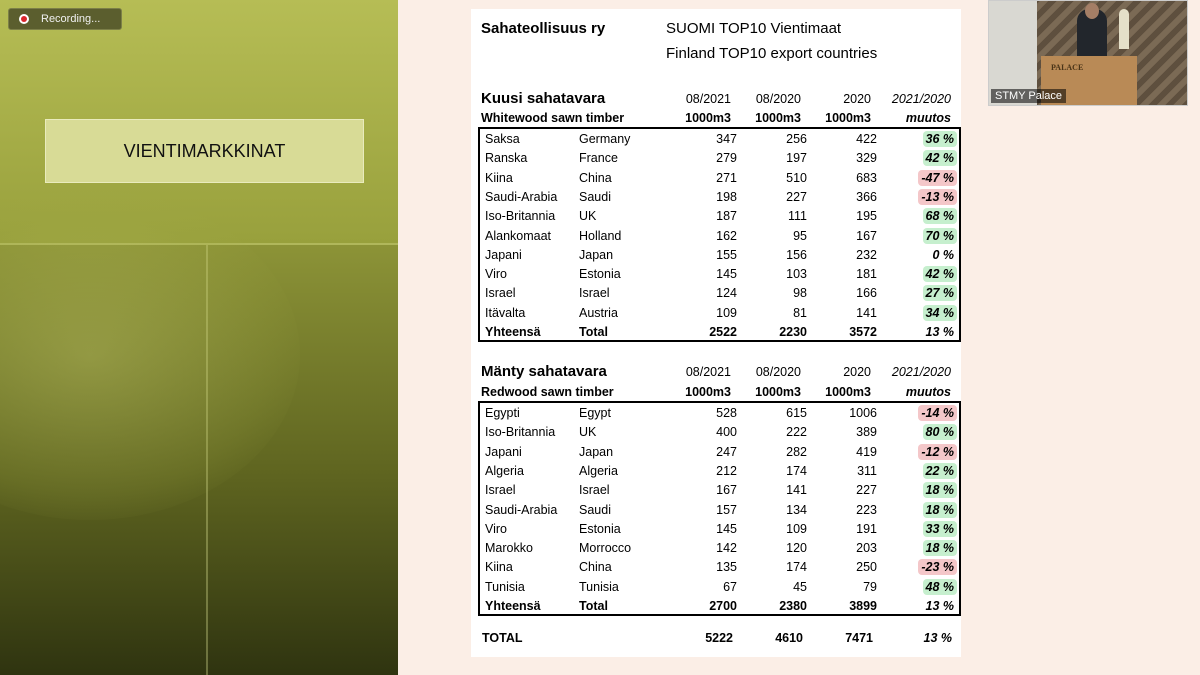  What do you see at coordinates (943, 255) in the screenshot?
I see `change-percent: 0 %` at bounding box center [943, 255].